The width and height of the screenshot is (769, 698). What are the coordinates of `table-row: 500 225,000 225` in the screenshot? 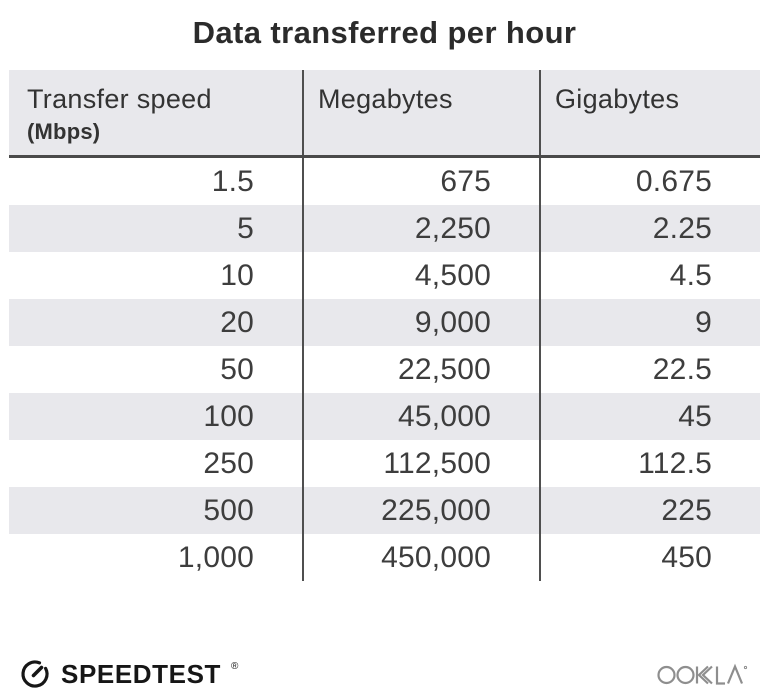 It's located at (384, 510).